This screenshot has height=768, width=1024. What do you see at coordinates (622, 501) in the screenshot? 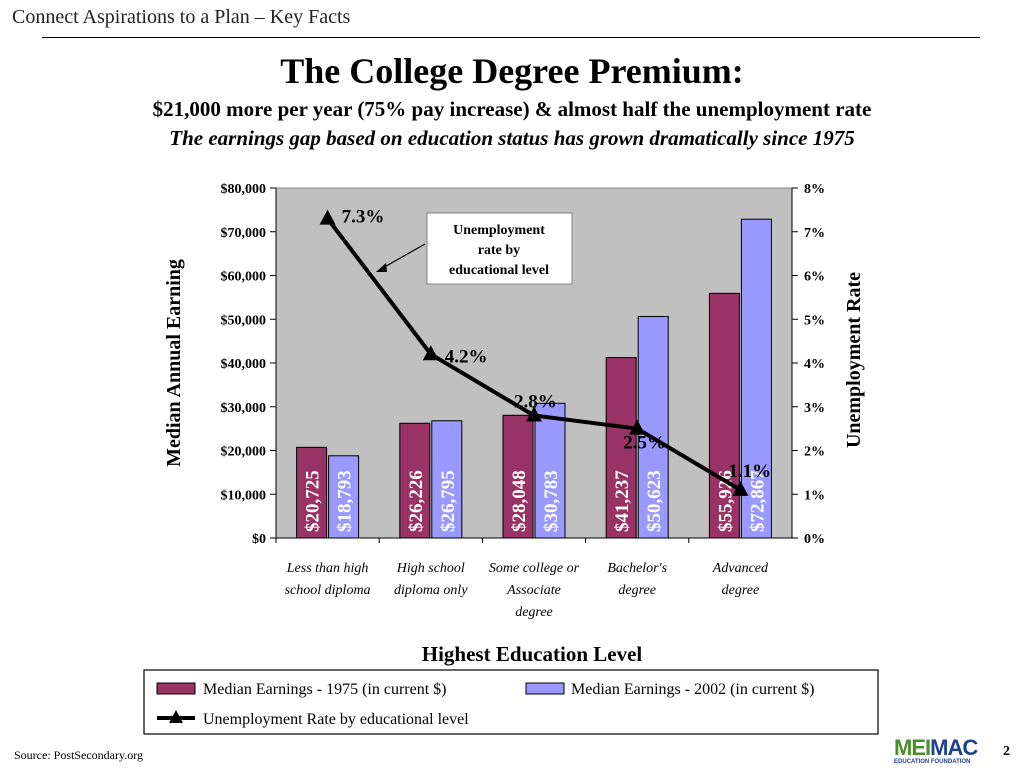
I see `bar-value-label: $41,237` at bounding box center [622, 501].